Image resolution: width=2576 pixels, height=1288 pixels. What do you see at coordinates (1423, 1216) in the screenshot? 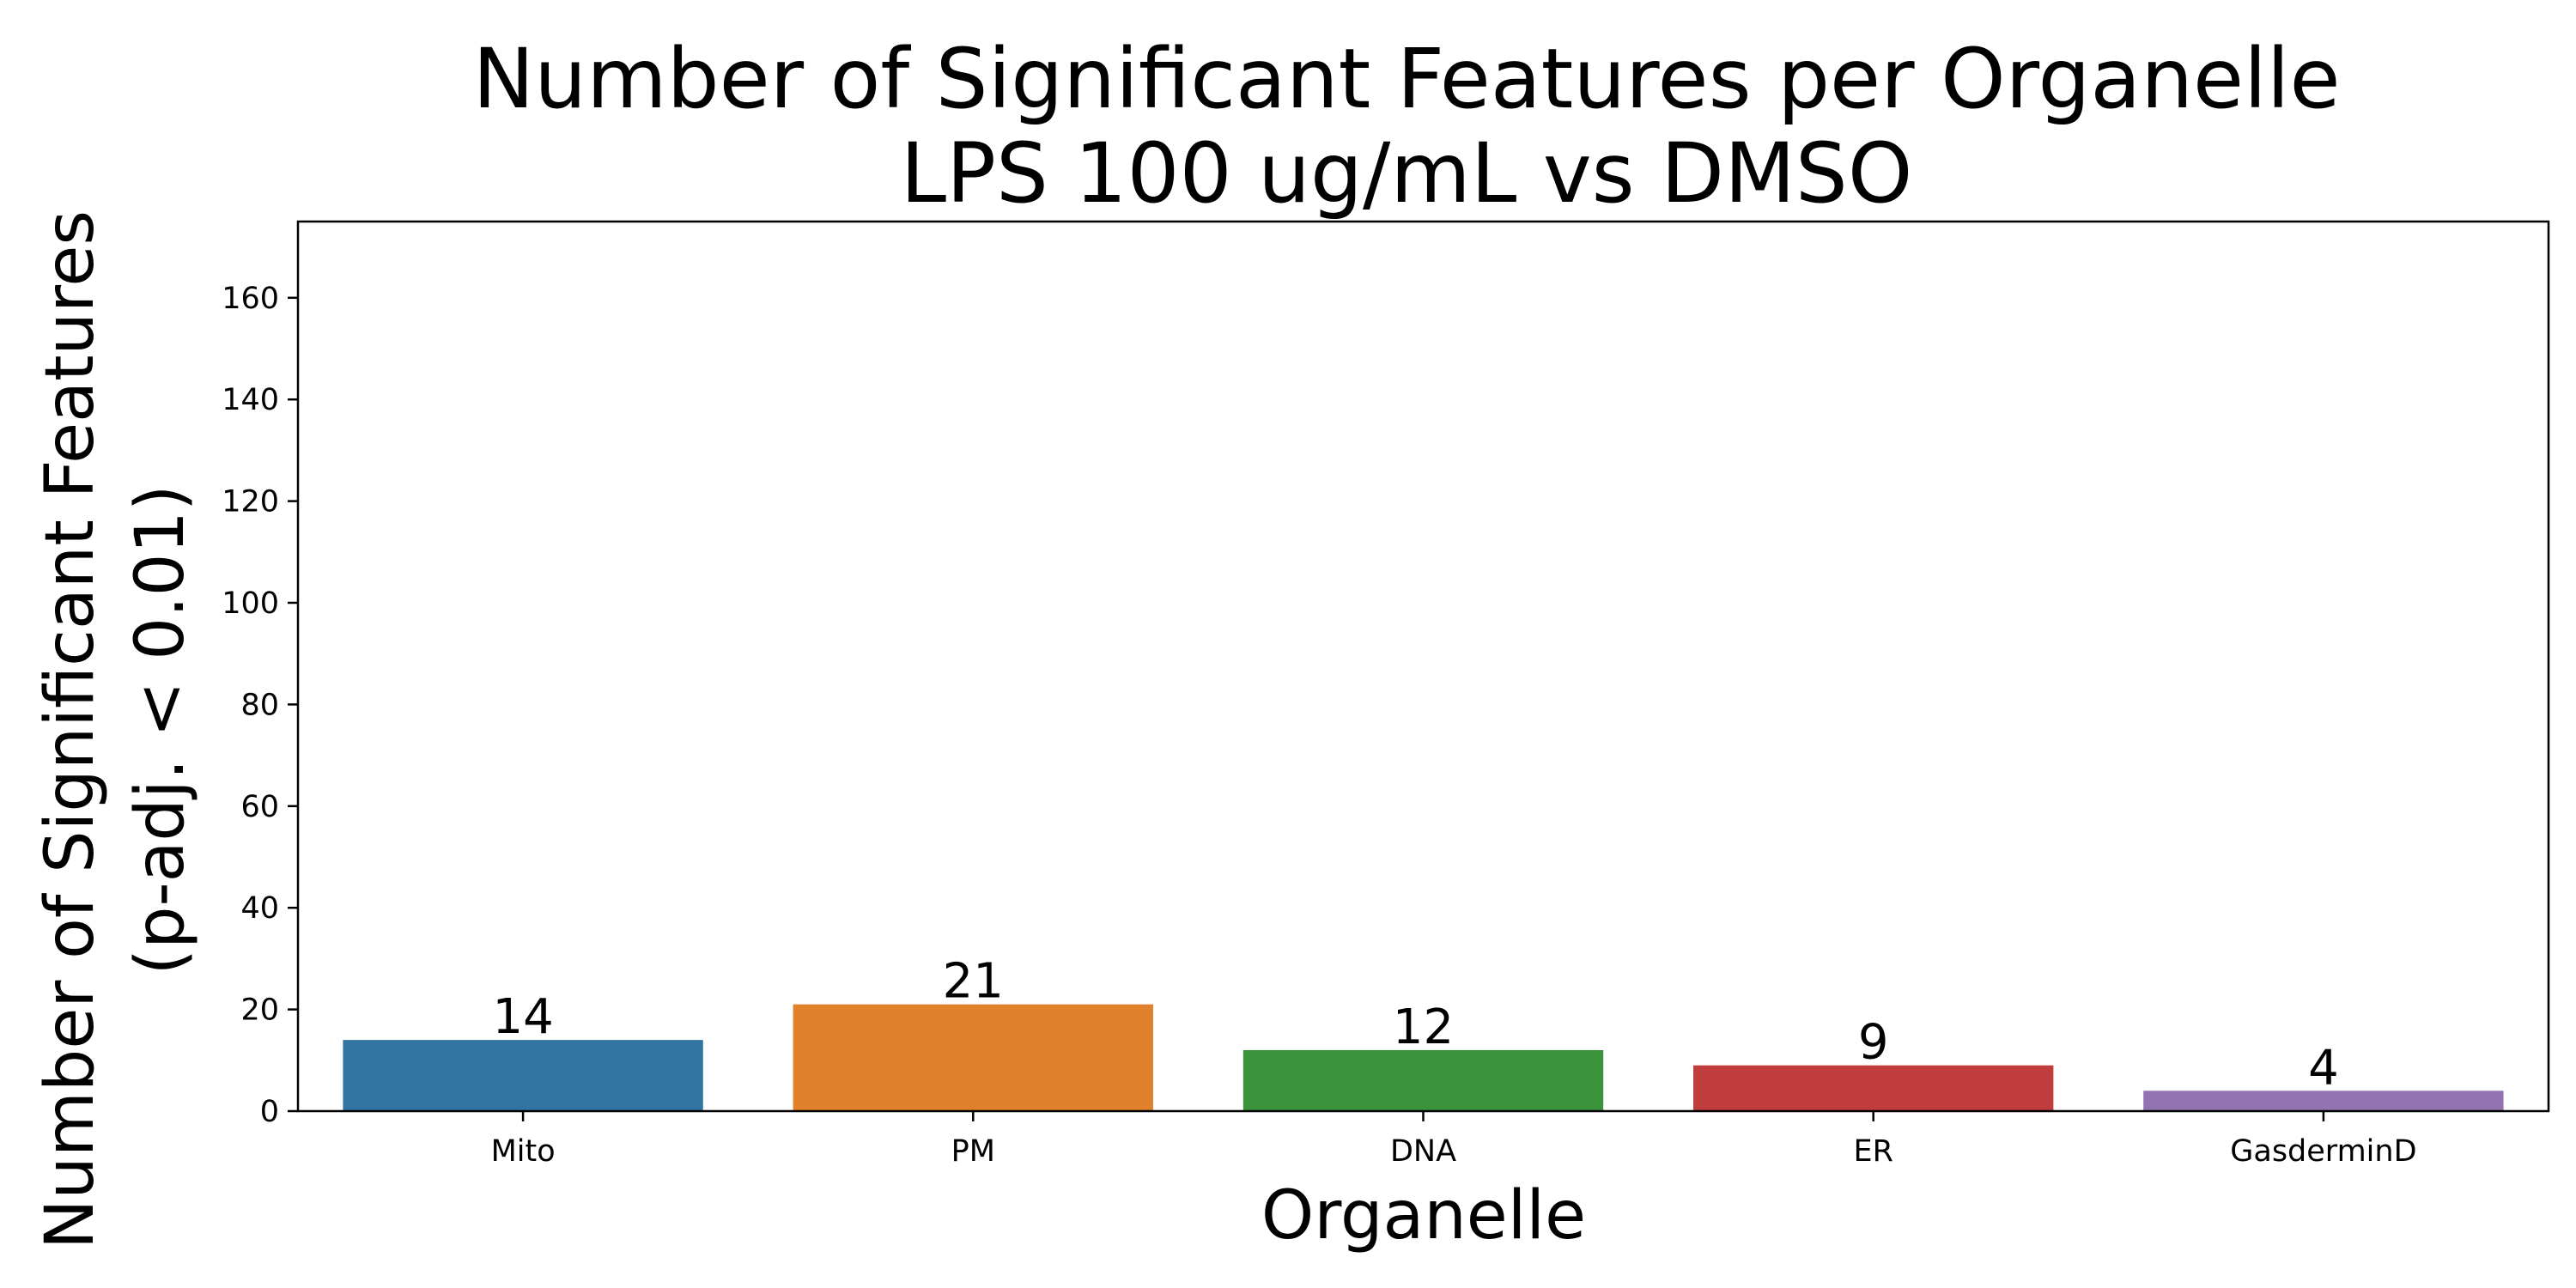
I see `x-axis-label: Organelle` at bounding box center [1423, 1216].